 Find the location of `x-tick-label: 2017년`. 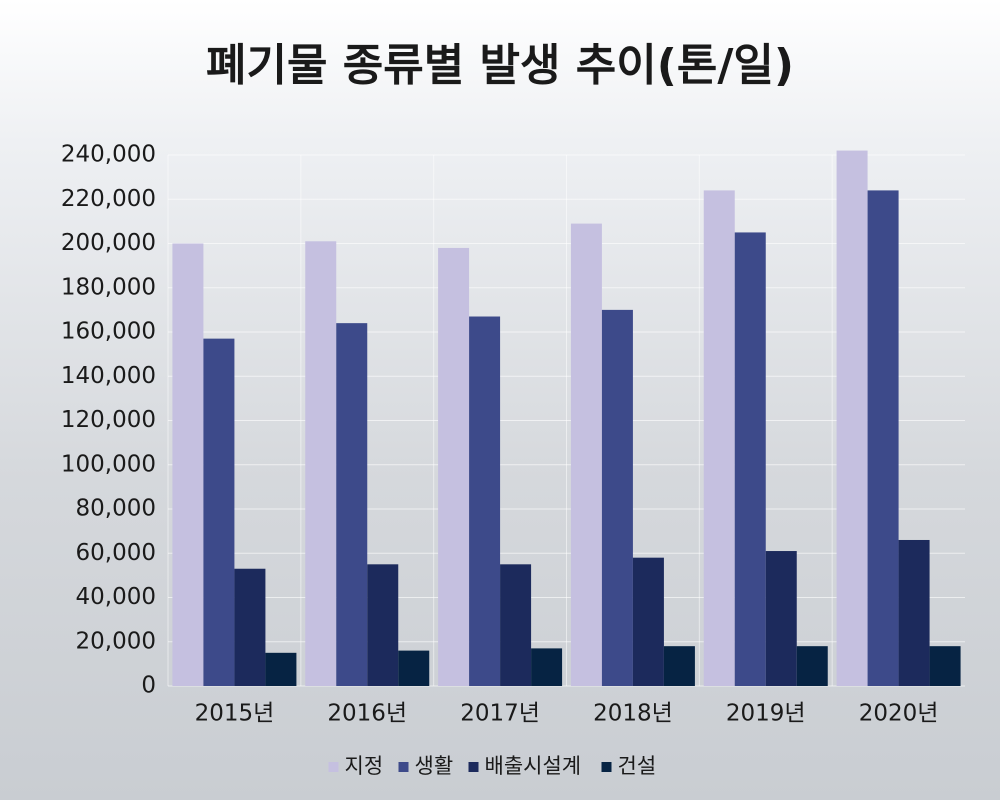

x-tick-label: 2017년 is located at coordinates (500, 714).